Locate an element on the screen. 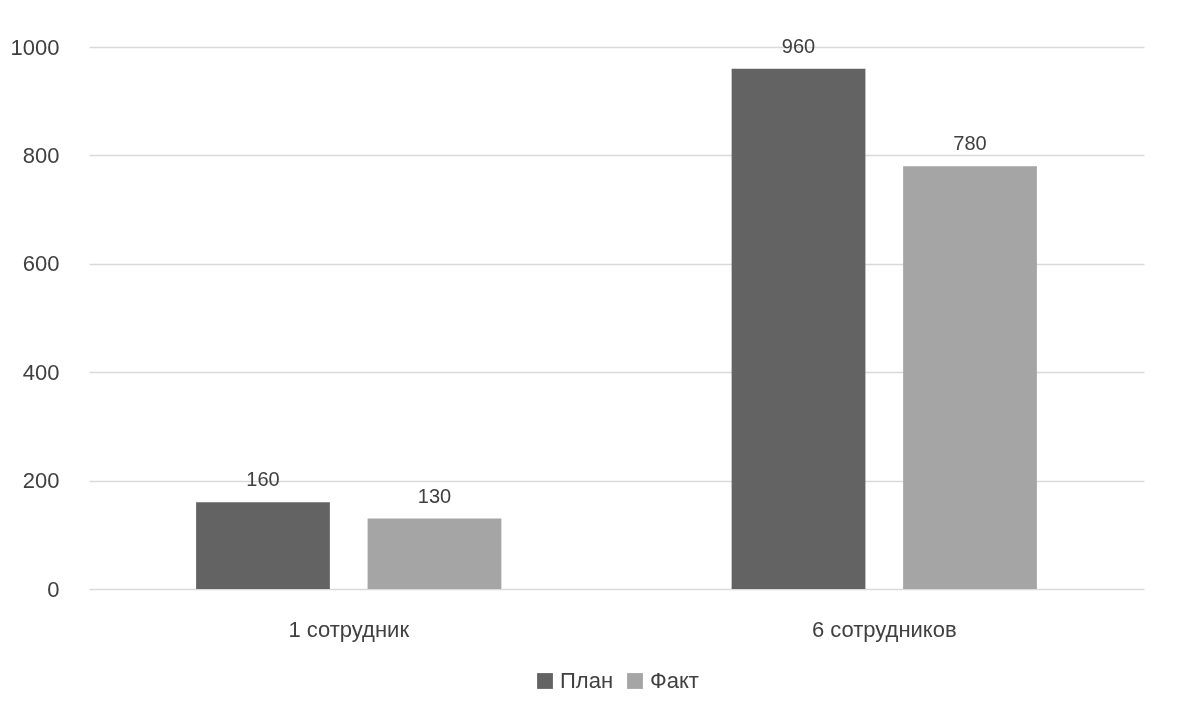 Image resolution: width=1179 pixels, height=713 pixels. data-label: 780 is located at coordinates (970, 143).